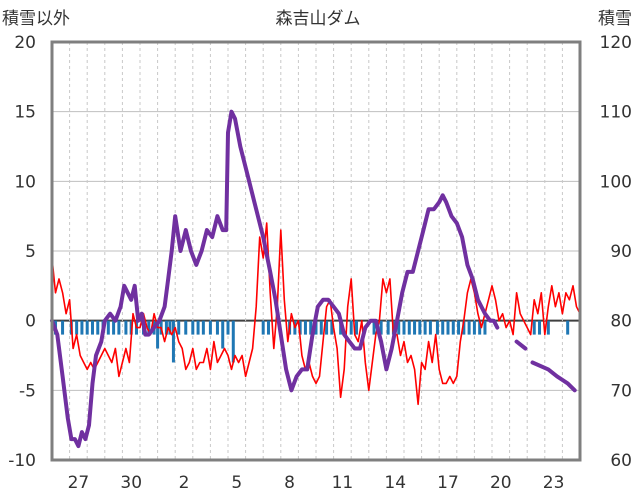 The height and width of the screenshot is (501, 636). Describe the element at coordinates (30, 252) in the screenshot. I see `left-y-tick-label: 5` at that location.